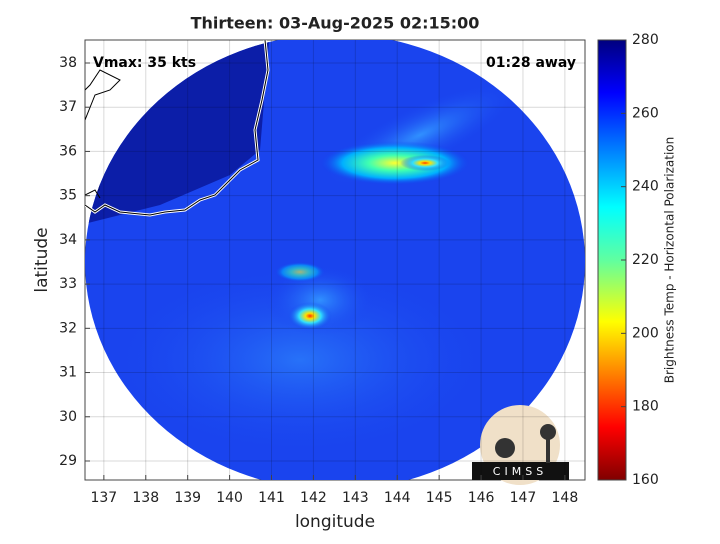 The width and height of the screenshot is (720, 544). What do you see at coordinates (439, 498) in the screenshot?
I see `x-tick-label: 145` at bounding box center [439, 498].